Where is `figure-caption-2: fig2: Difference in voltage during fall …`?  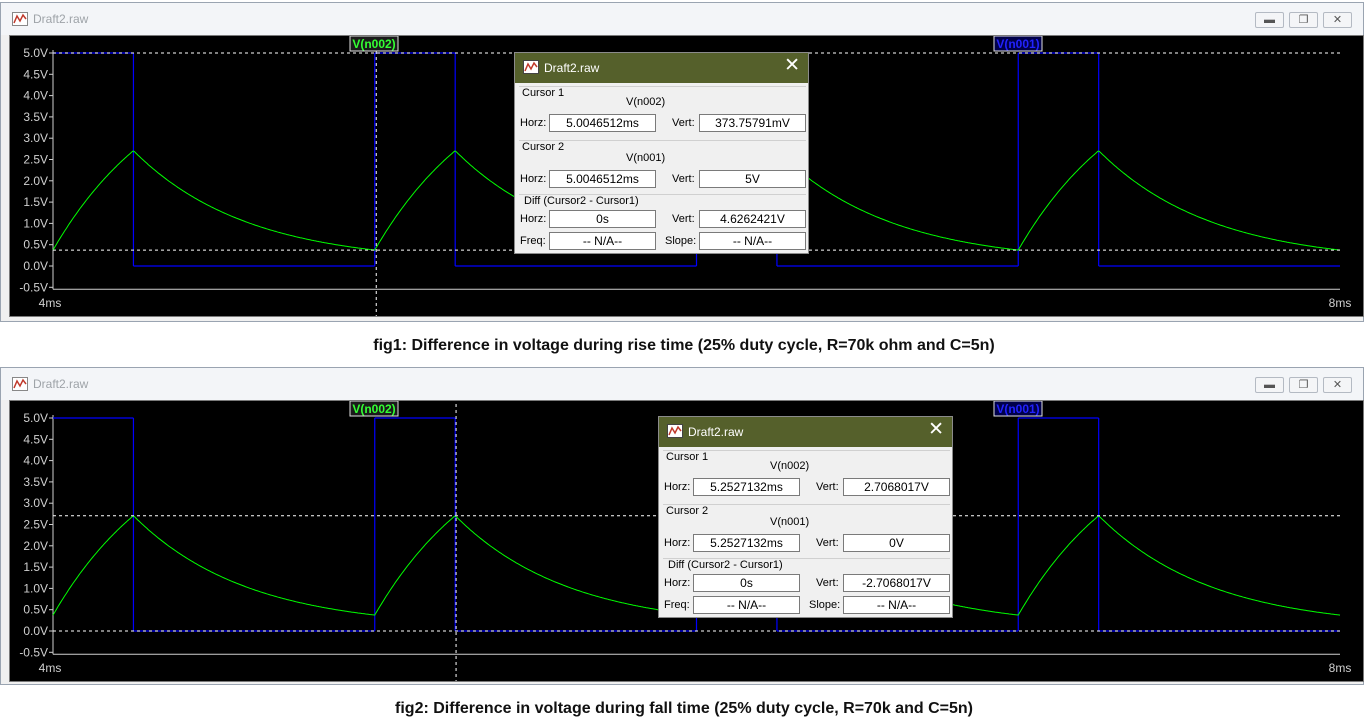 figure-caption-2: fig2: Difference in voltage during fall … is located at coordinates (684, 708).